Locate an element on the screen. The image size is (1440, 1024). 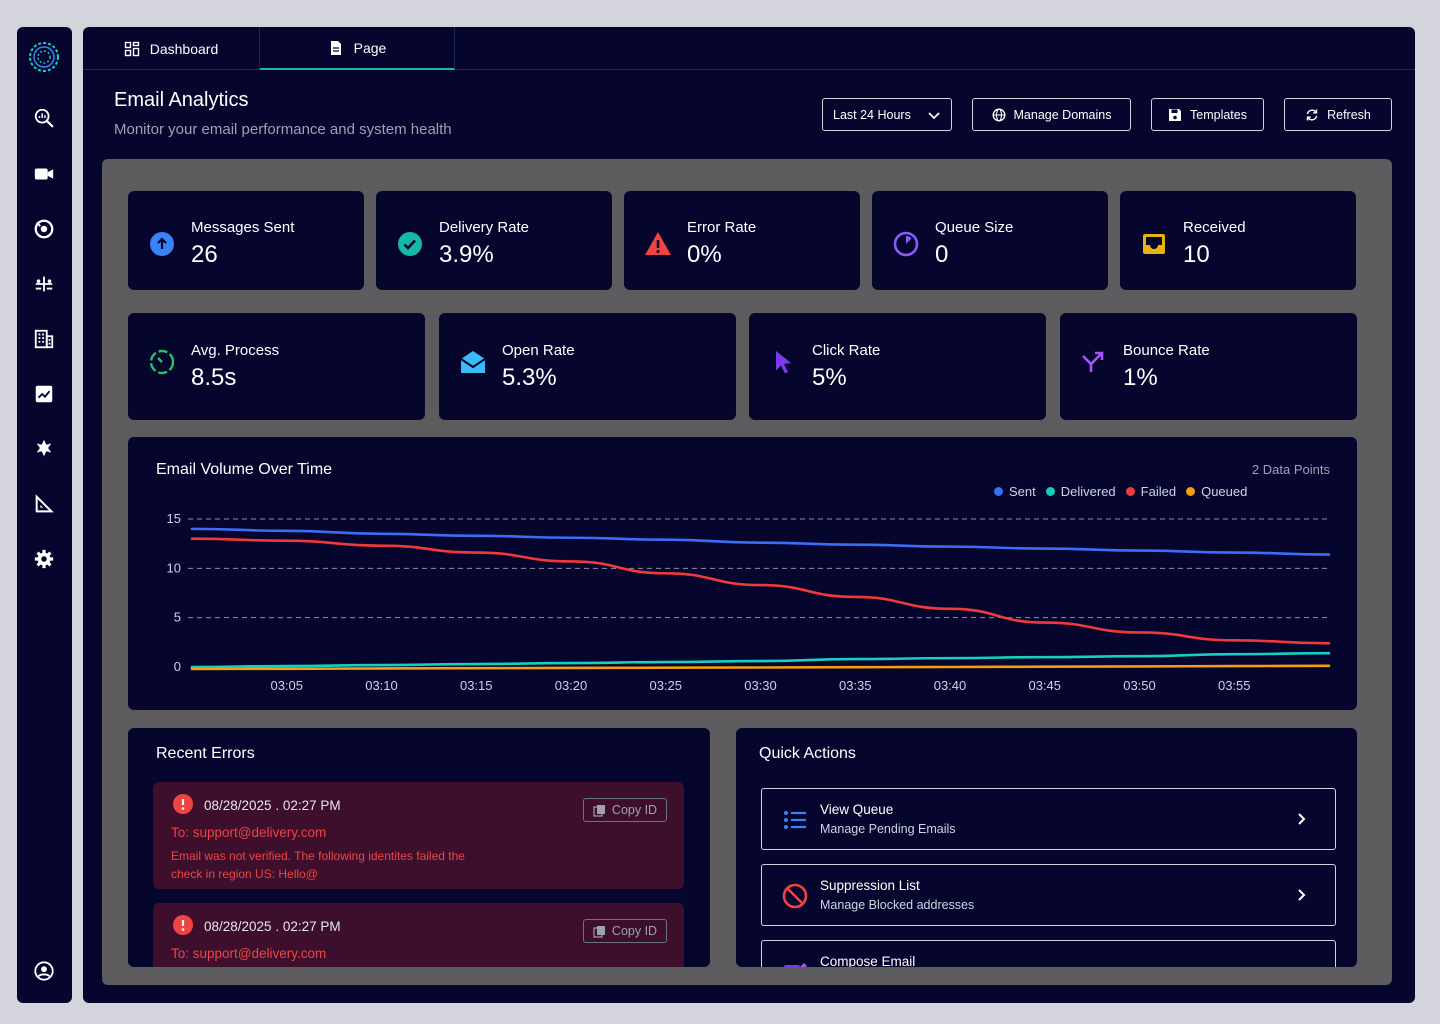
stat-card-received: Received 10 is located at coordinates (1238, 240).